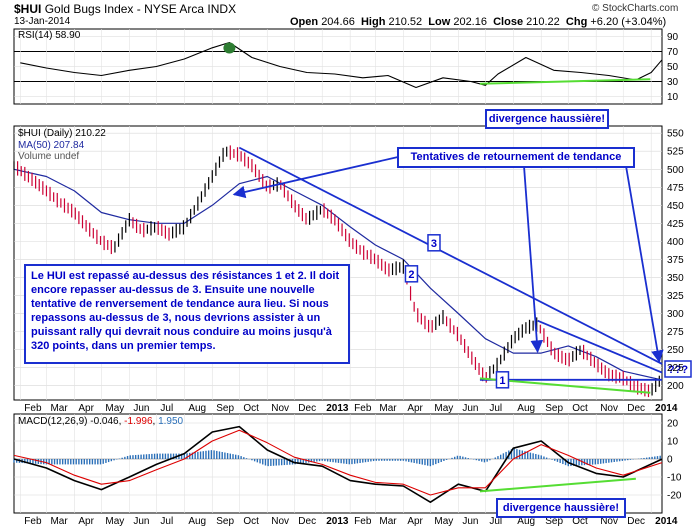 This screenshot has height=530, width=700. Describe the element at coordinates (675, 134) in the screenshot. I see `price-y-tick-label: 550` at that location.